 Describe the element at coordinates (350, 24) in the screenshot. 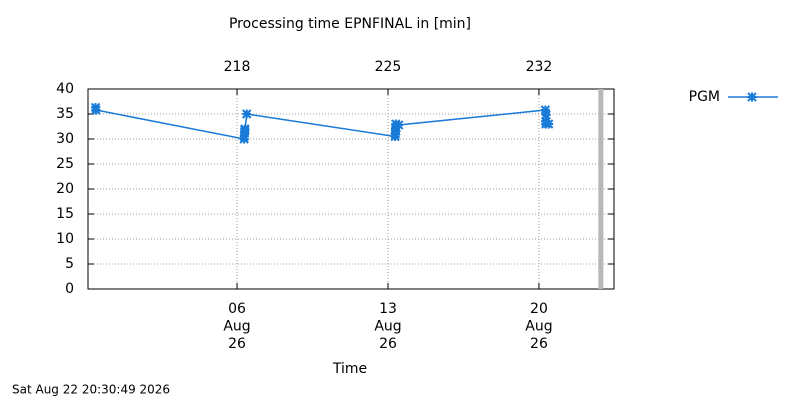

I see `chart-title: Processing time EPNFINAL in [min]` at that location.